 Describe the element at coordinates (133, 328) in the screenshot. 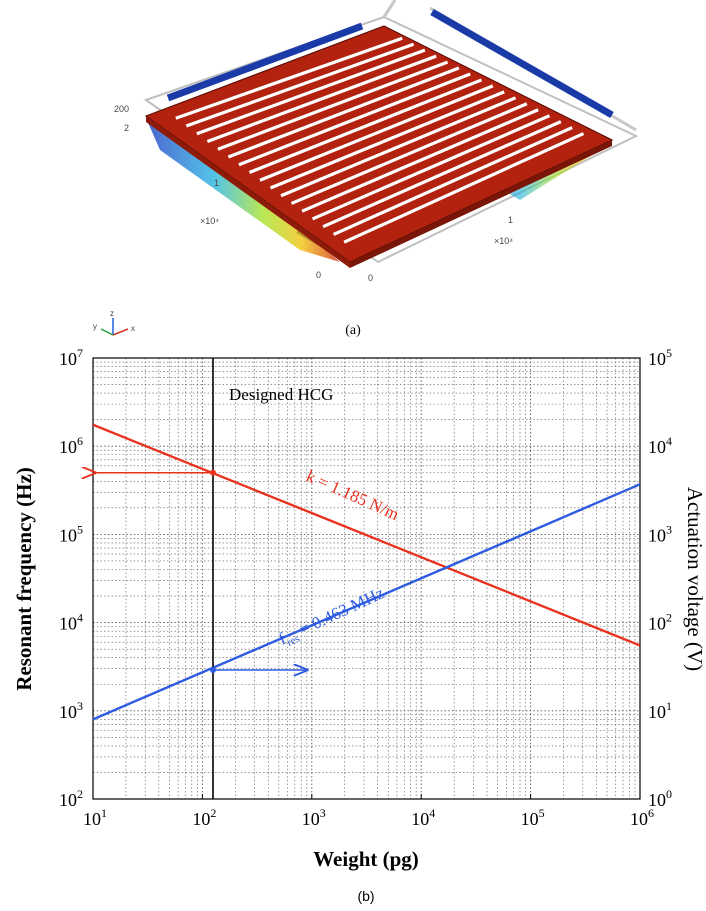

I see `svg-text: x` at that location.